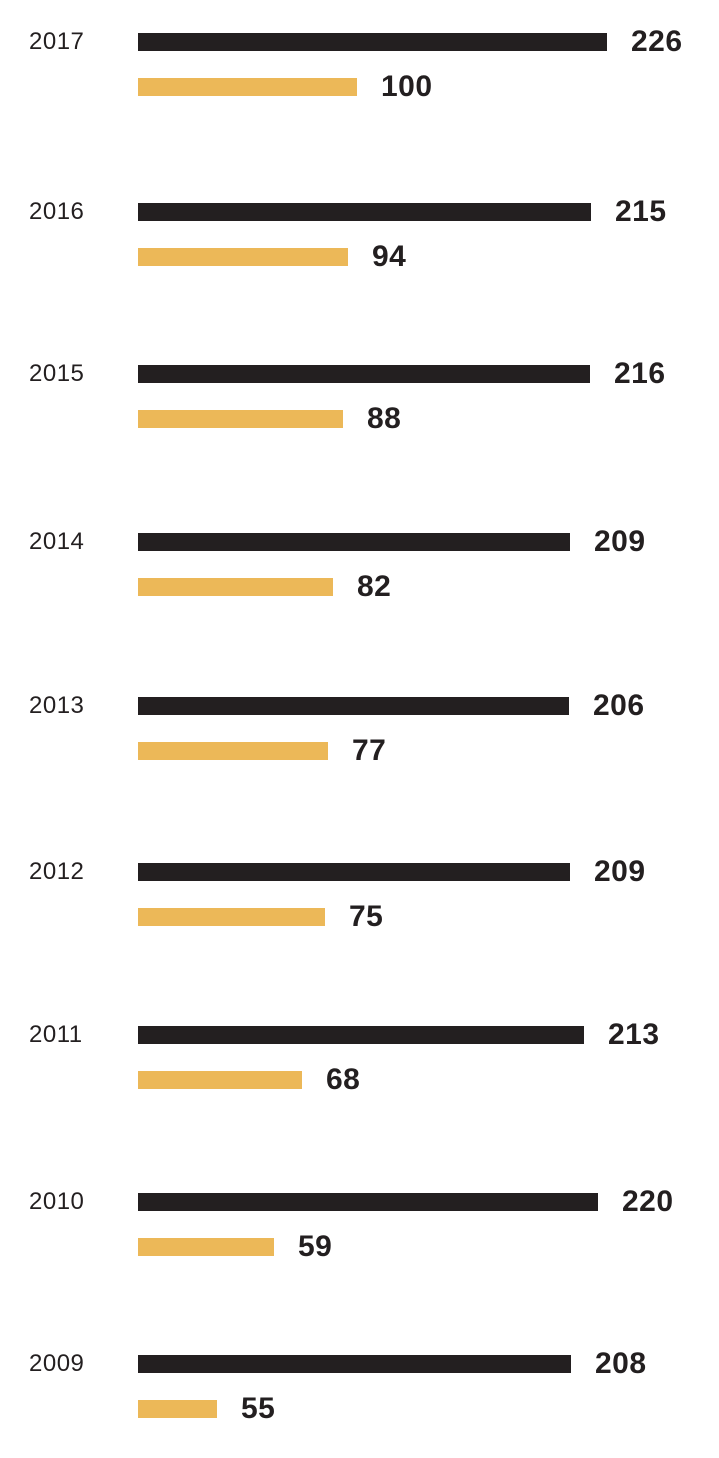  I want to click on secondary-bar-value: 82, so click(374, 586).